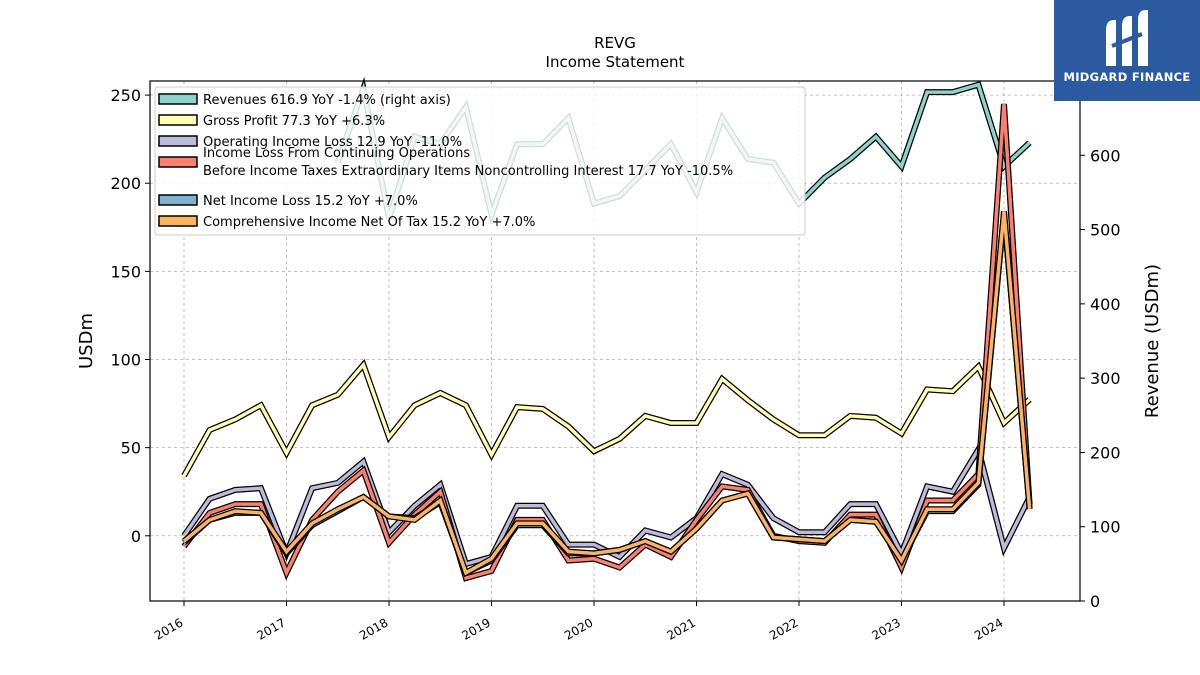 The height and width of the screenshot is (675, 1200). I want to click on y-right-tick-label: 200, so click(1105, 452).